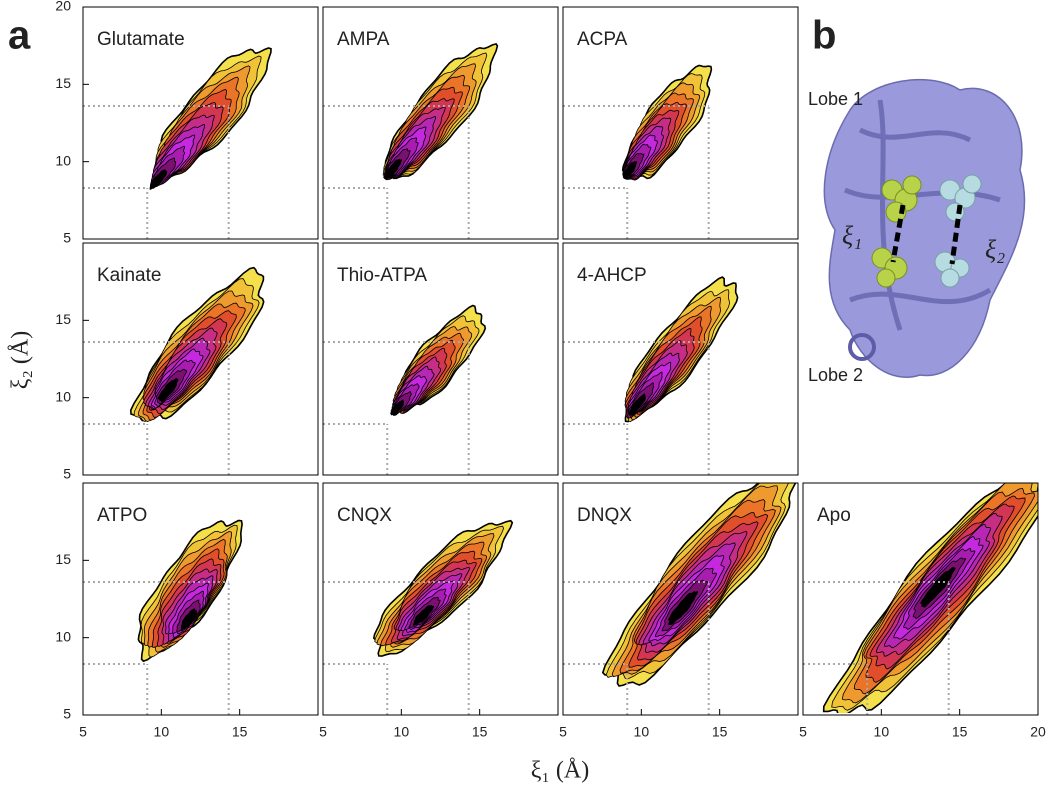 This screenshot has width=1050, height=794. I want to click on contour-panel: ATPO 5 10 15 5 10 15, so click(187, 611).